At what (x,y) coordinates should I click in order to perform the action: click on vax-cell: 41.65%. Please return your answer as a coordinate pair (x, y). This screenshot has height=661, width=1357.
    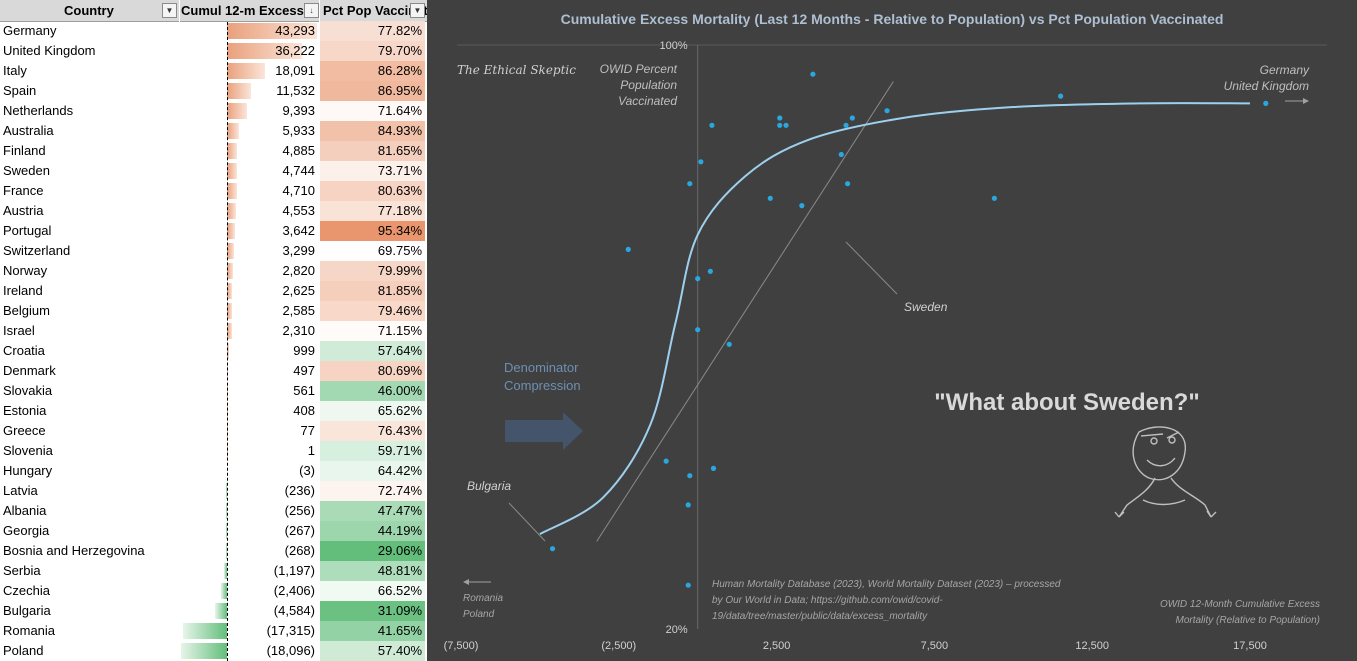
    Looking at the image, I should click on (372, 631).